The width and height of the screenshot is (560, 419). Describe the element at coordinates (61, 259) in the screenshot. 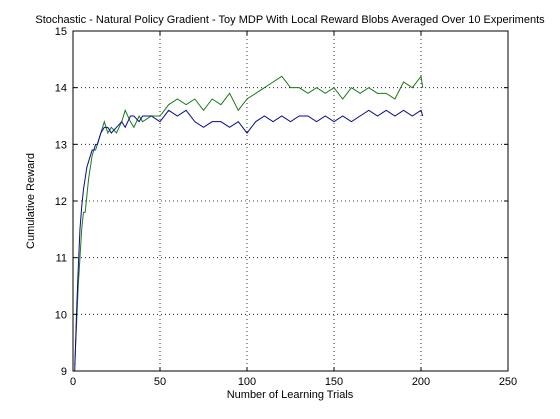

I see `y-tick-label: 11` at that location.